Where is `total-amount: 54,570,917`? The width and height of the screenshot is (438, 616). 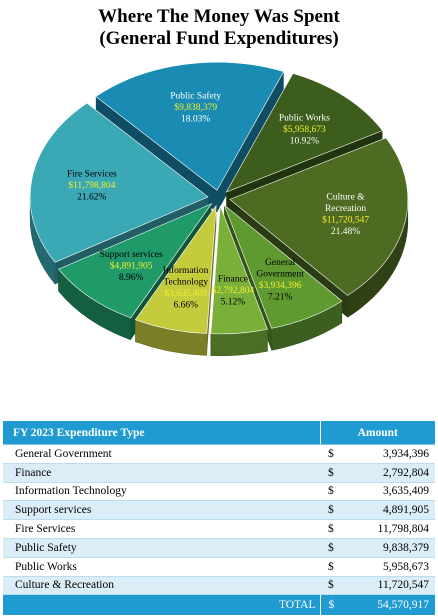
total-amount: 54,570,917 is located at coordinates (392, 605).